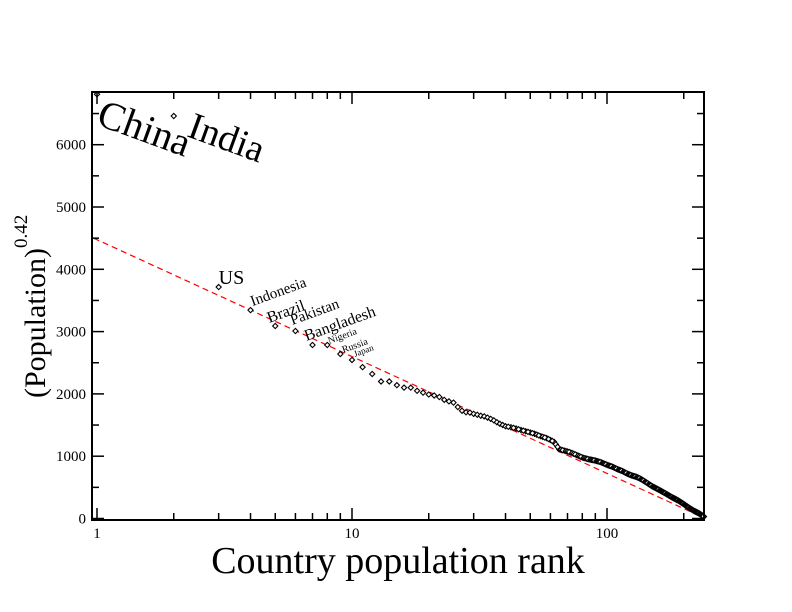 Image resolution: width=792 pixels, height=612 pixels. I want to click on x-tick-label: 1, so click(97, 534).